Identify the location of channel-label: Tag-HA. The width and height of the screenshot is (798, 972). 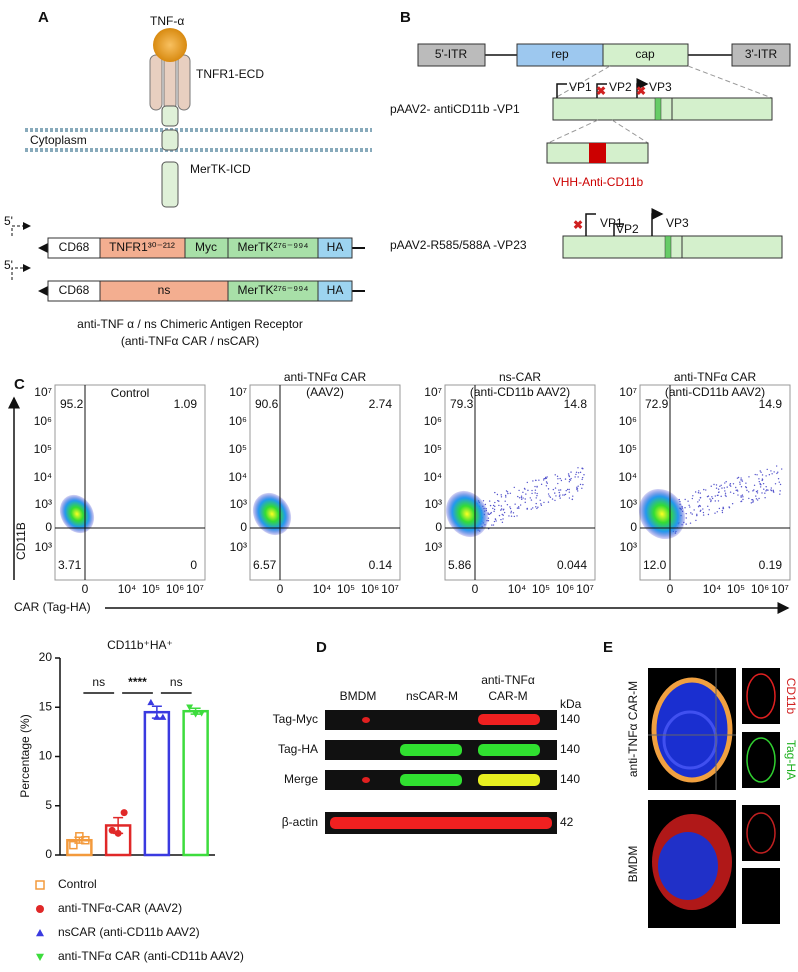
(791, 760).